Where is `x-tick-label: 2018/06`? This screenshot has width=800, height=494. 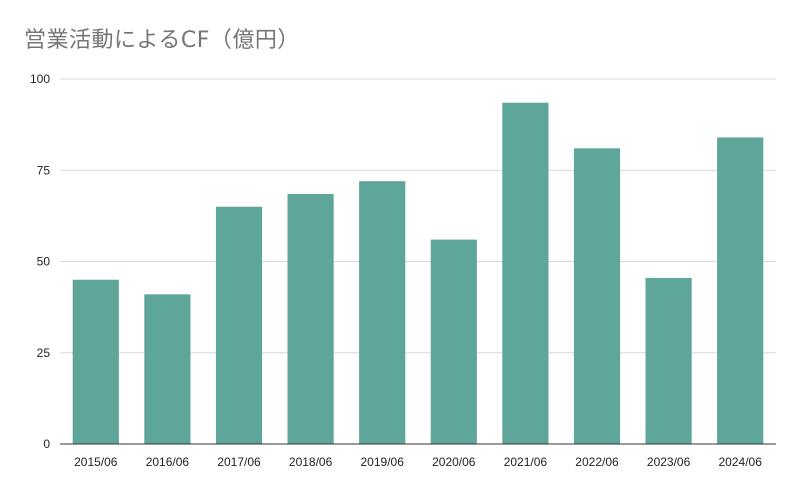
x-tick-label: 2018/06 is located at coordinates (311, 462).